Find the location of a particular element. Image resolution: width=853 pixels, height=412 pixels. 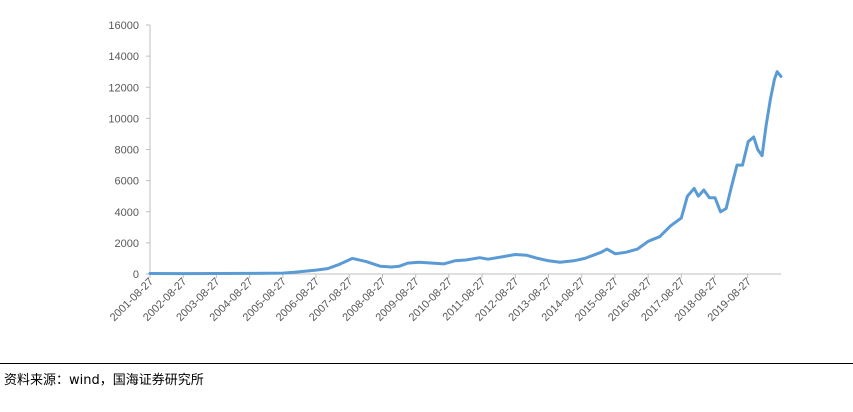

y-tick-label: 0 is located at coordinates (136, 275).